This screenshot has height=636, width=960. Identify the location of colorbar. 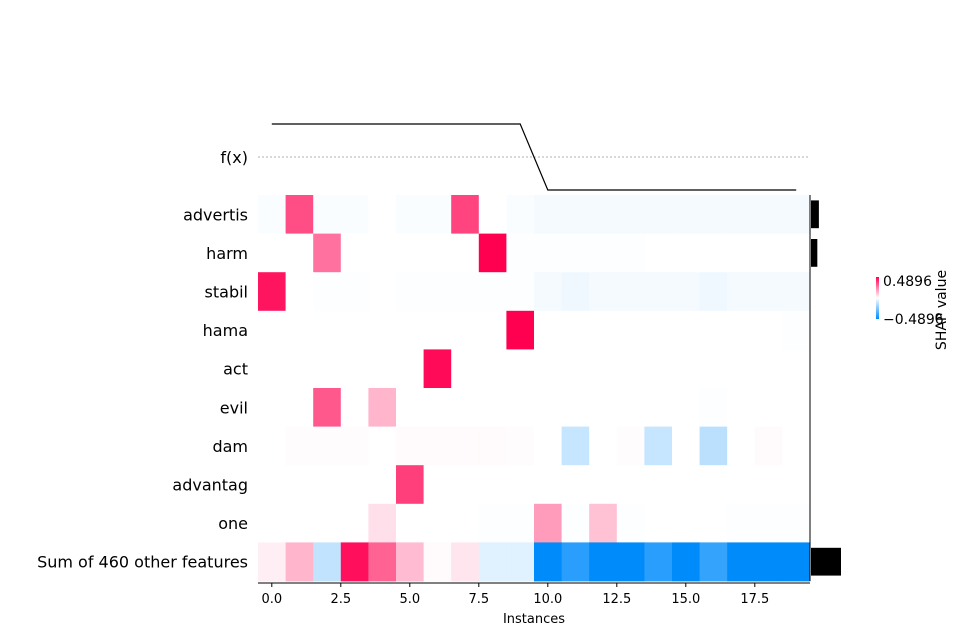
(877, 298).